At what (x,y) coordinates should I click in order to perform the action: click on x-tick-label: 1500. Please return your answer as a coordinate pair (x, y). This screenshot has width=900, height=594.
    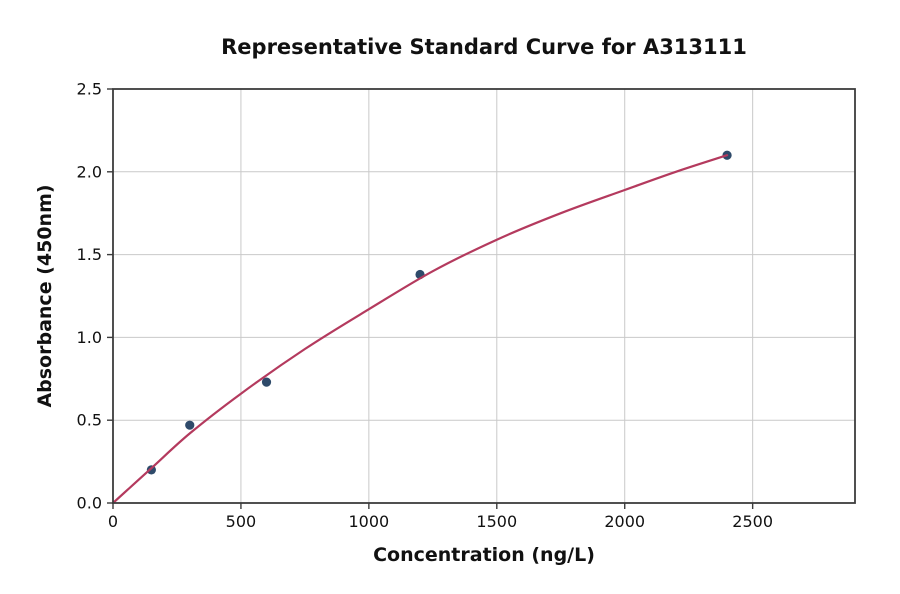
    Looking at the image, I should click on (496, 521).